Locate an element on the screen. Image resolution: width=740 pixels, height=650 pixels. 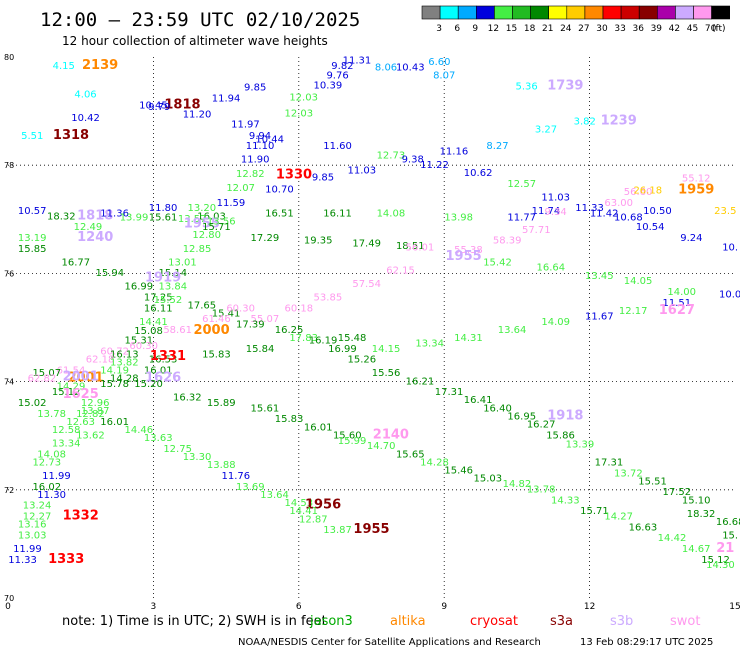
wave-height-label: 11.22 is located at coordinates (434, 165).